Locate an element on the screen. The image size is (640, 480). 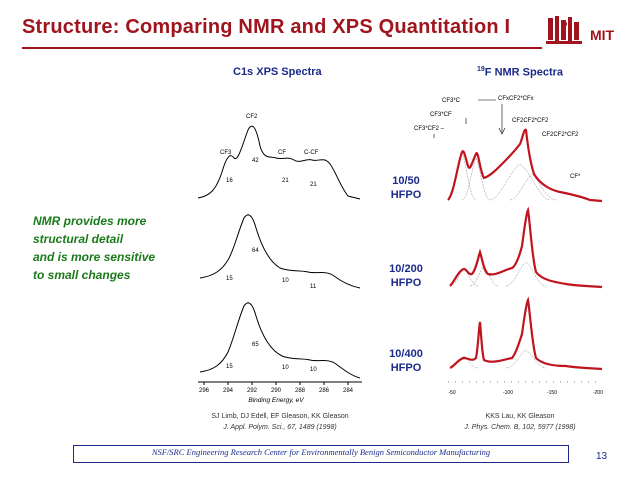
nmr-isotope-superscript: 19 is located at coordinates (481, 69).